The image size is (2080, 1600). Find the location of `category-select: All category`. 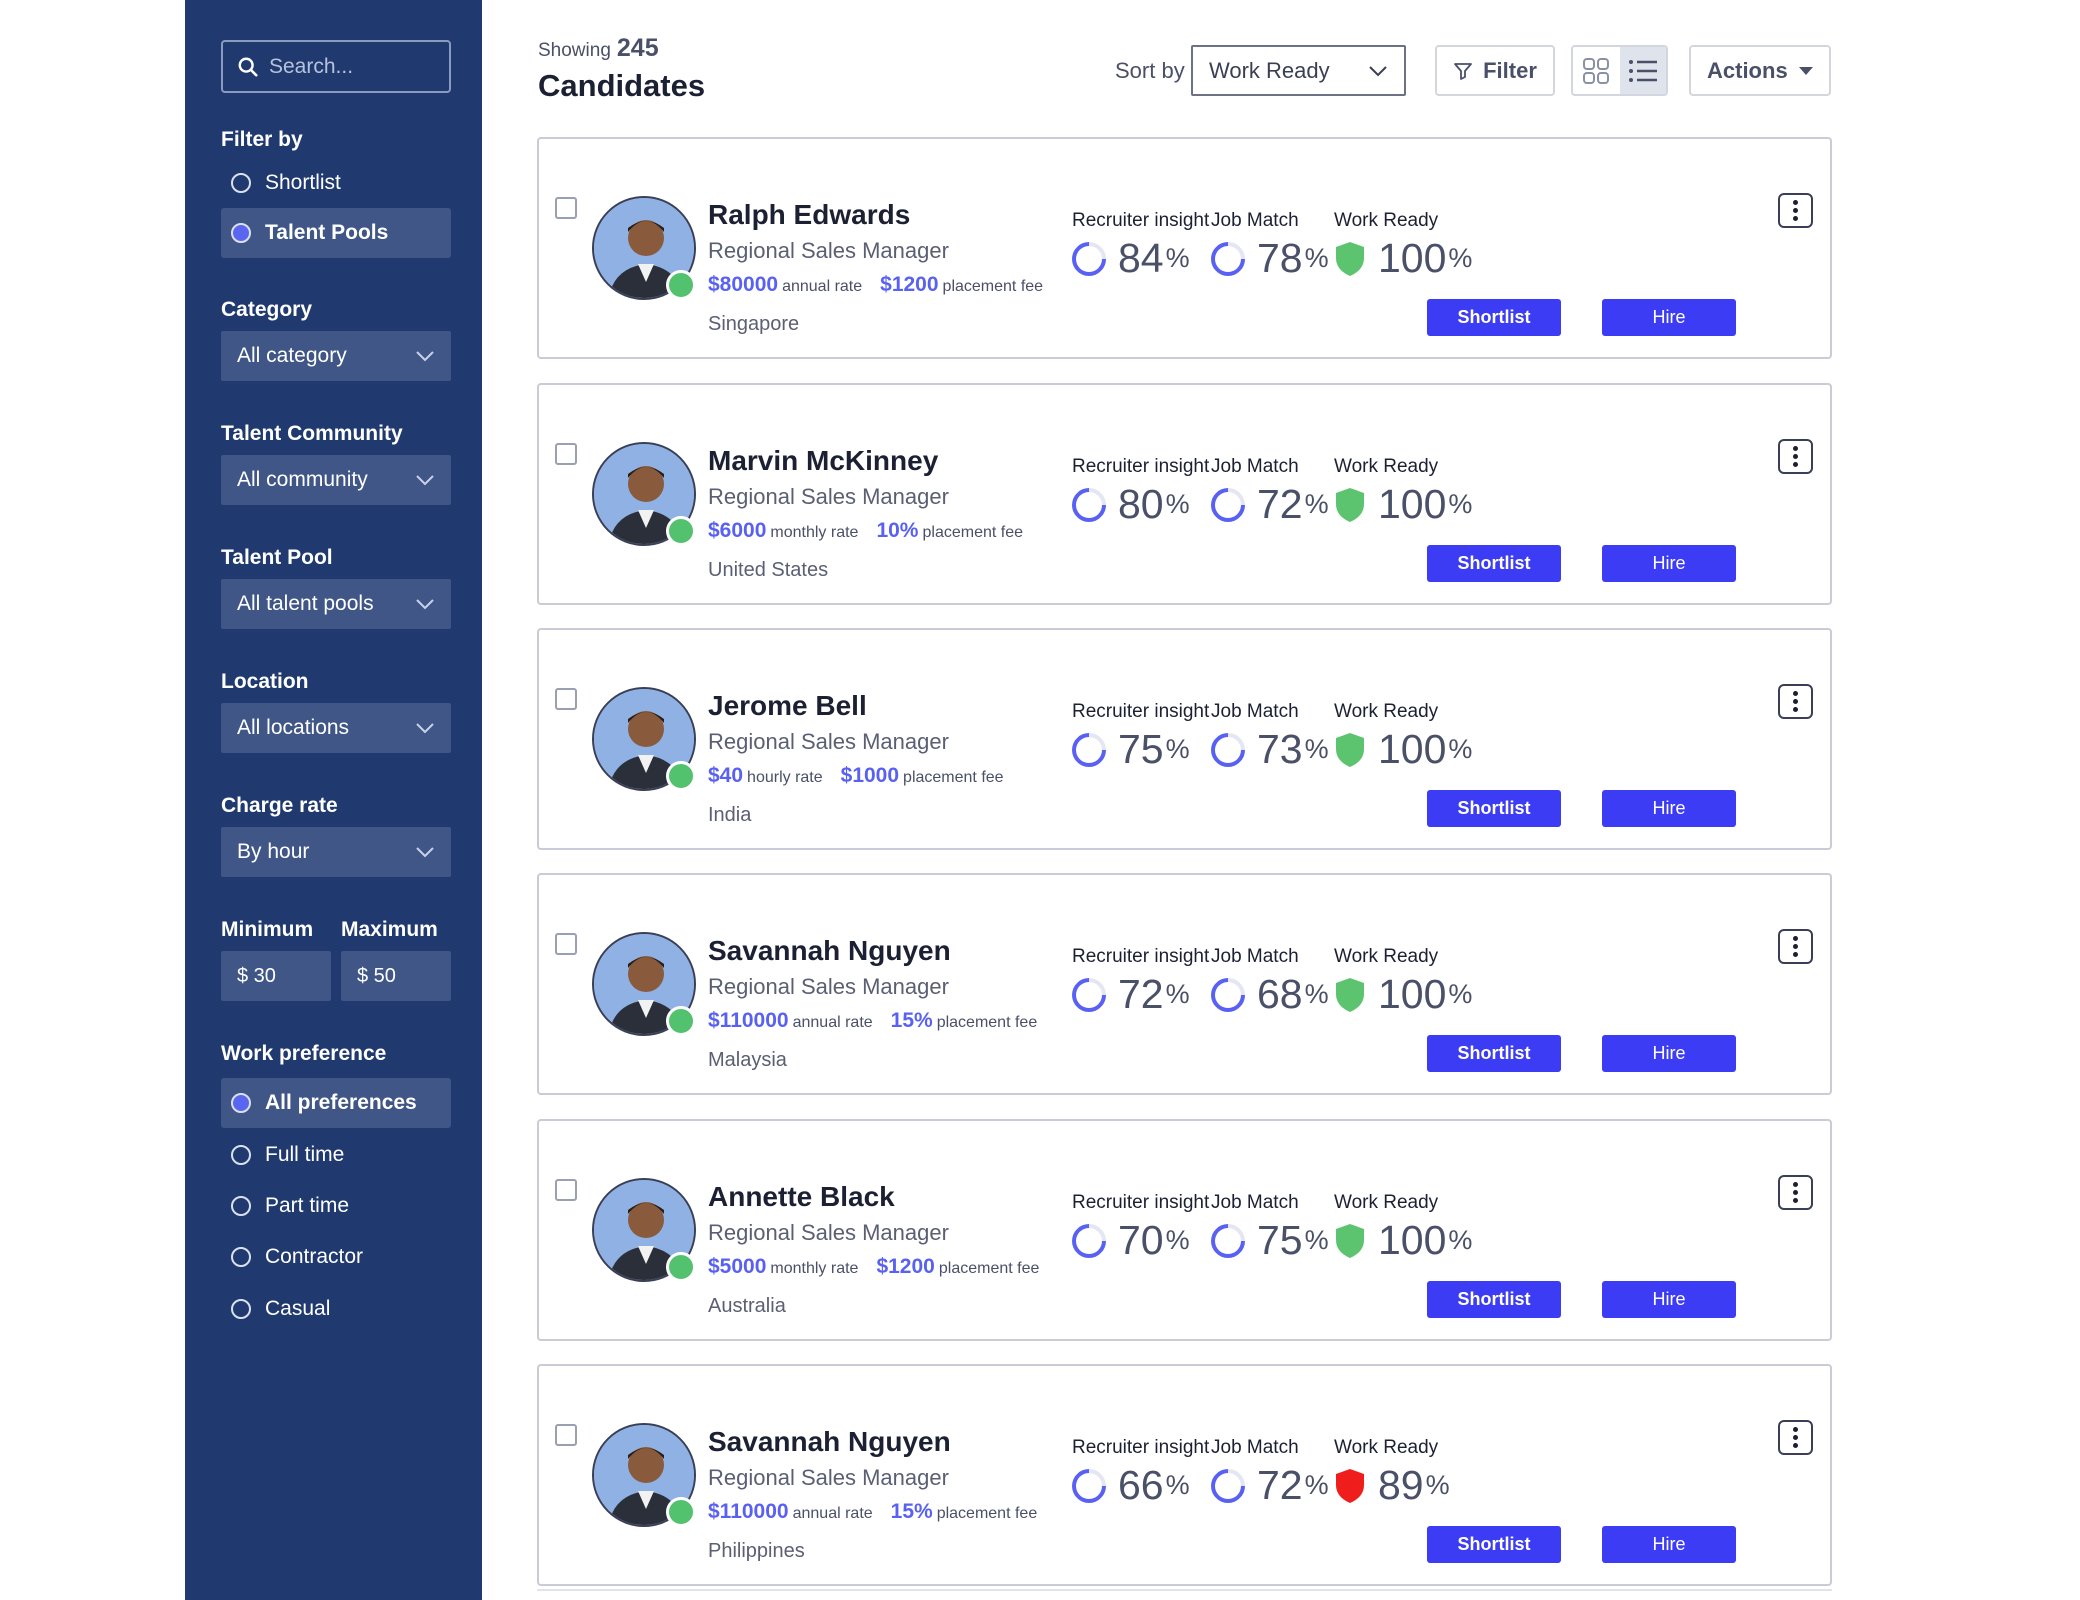

category-select: All category is located at coordinates (336, 356).